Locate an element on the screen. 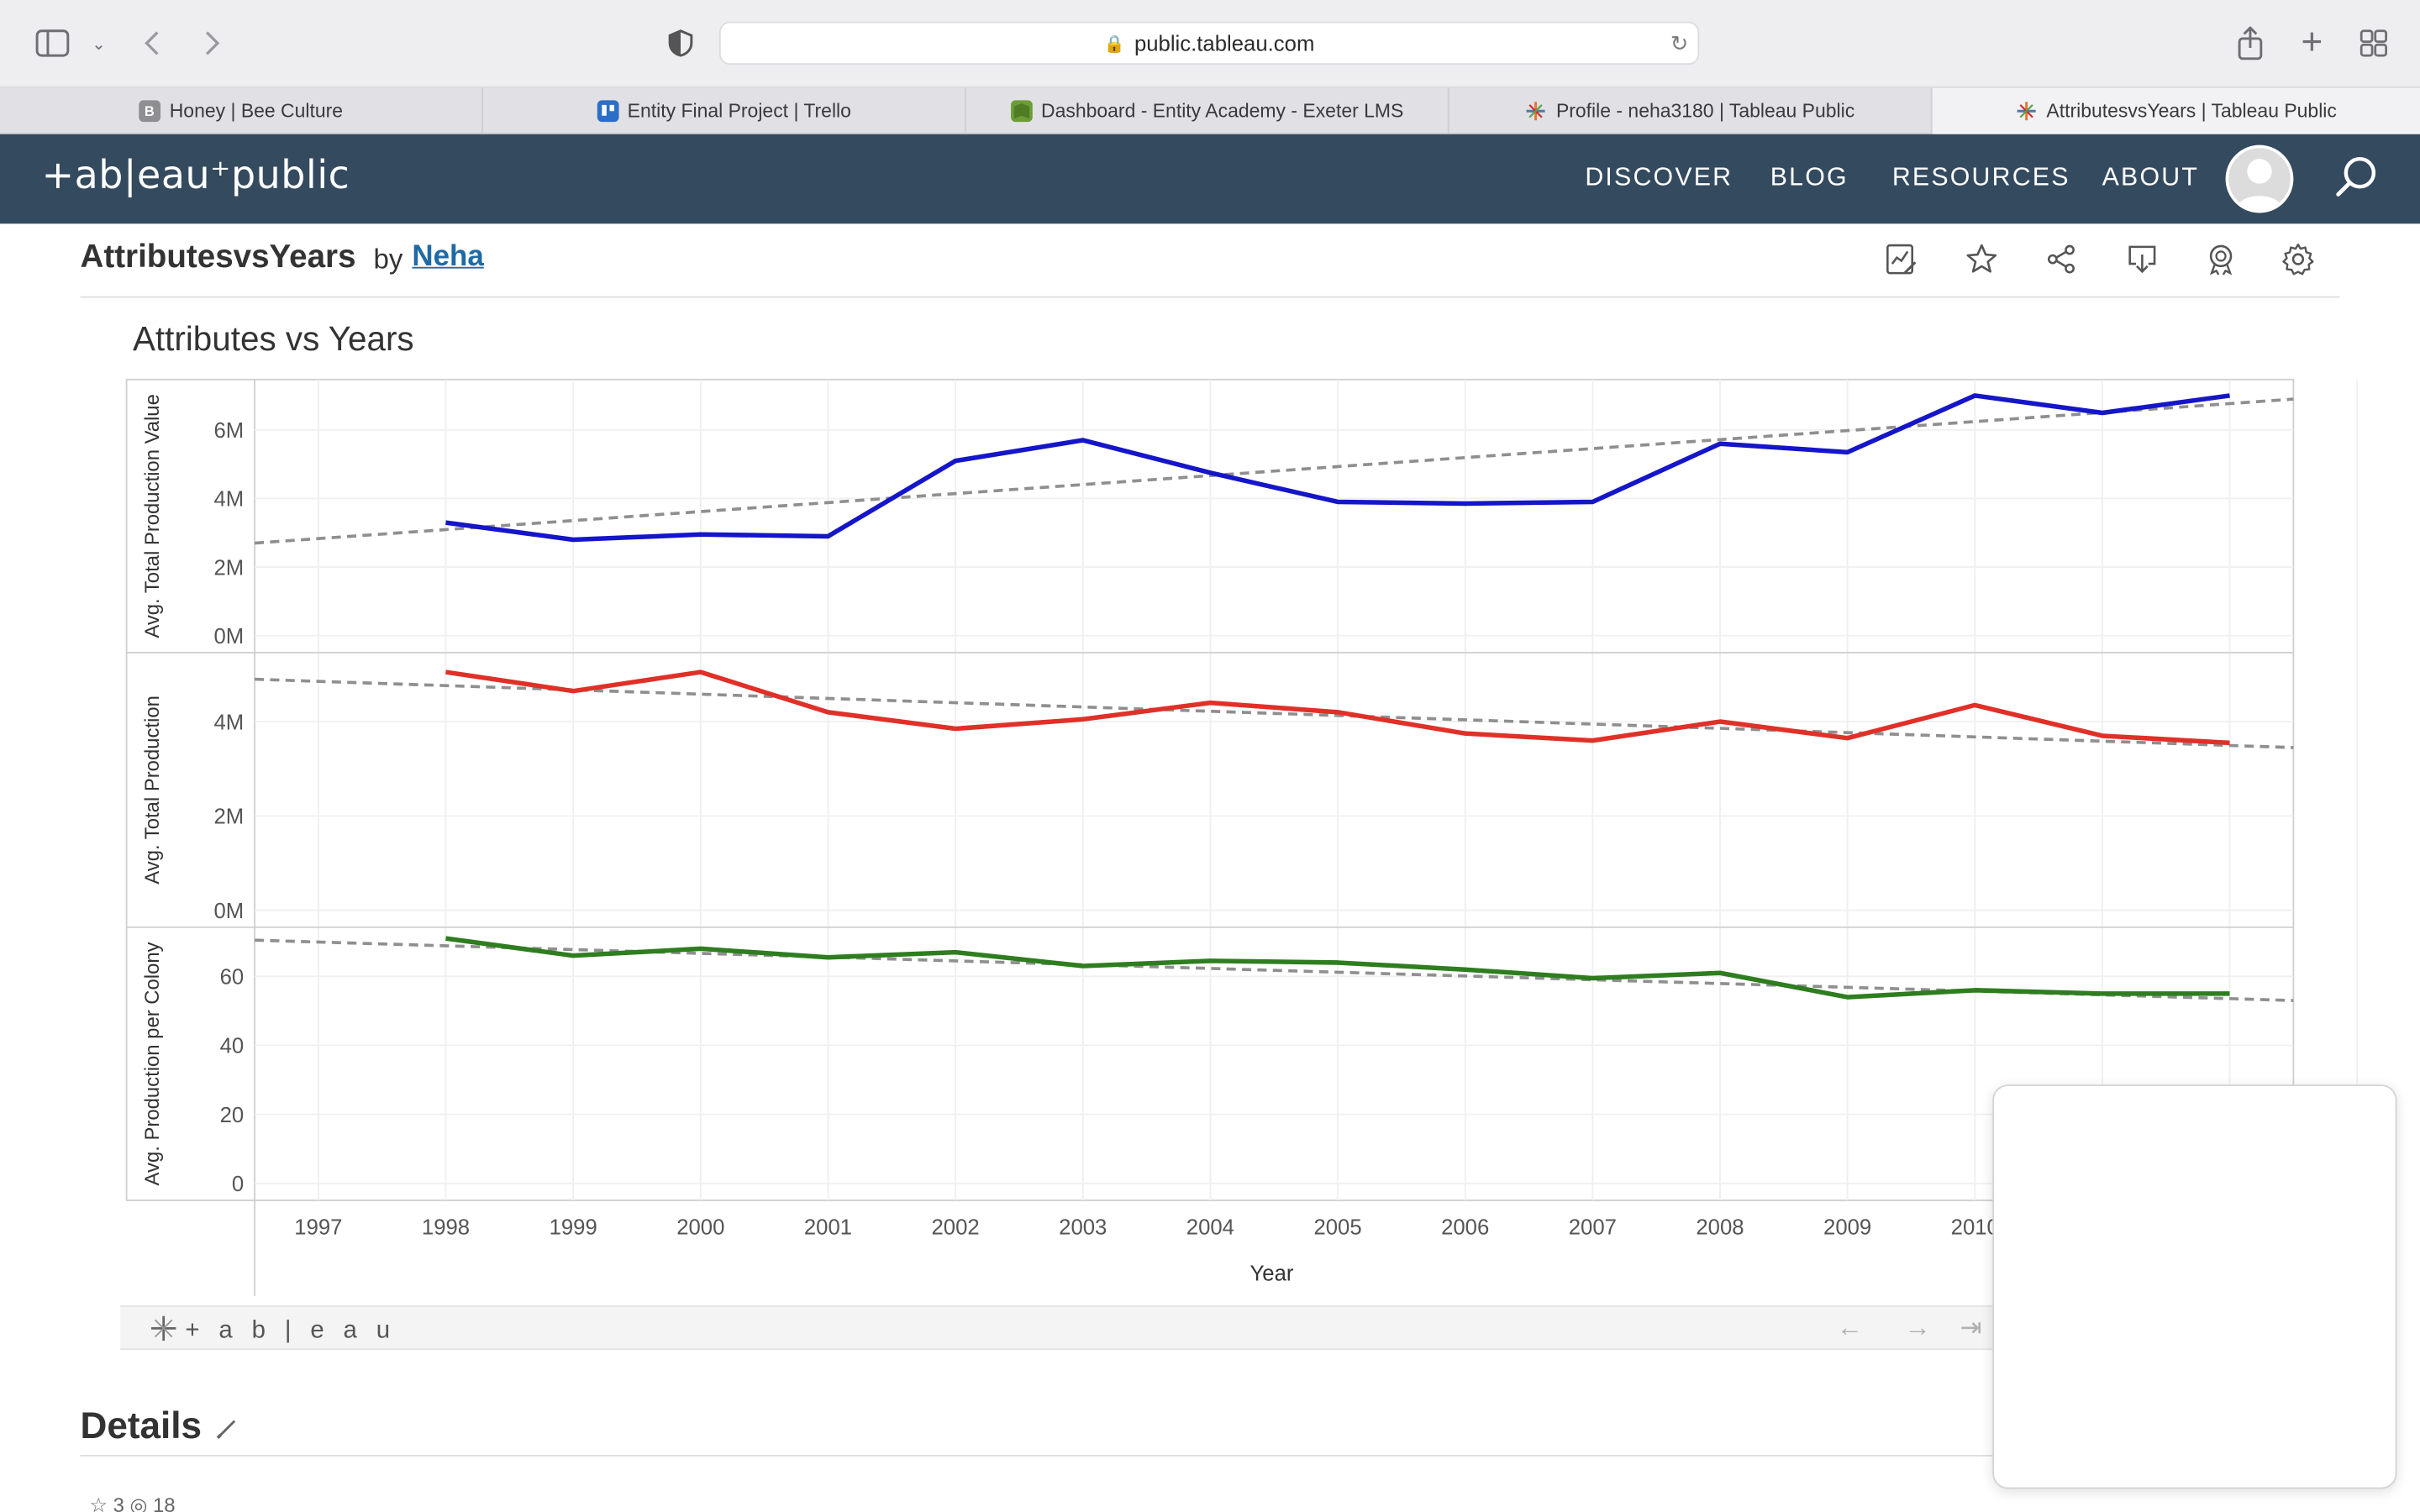 This screenshot has width=2420, height=1512. pencil-icon is located at coordinates (227, 1432).